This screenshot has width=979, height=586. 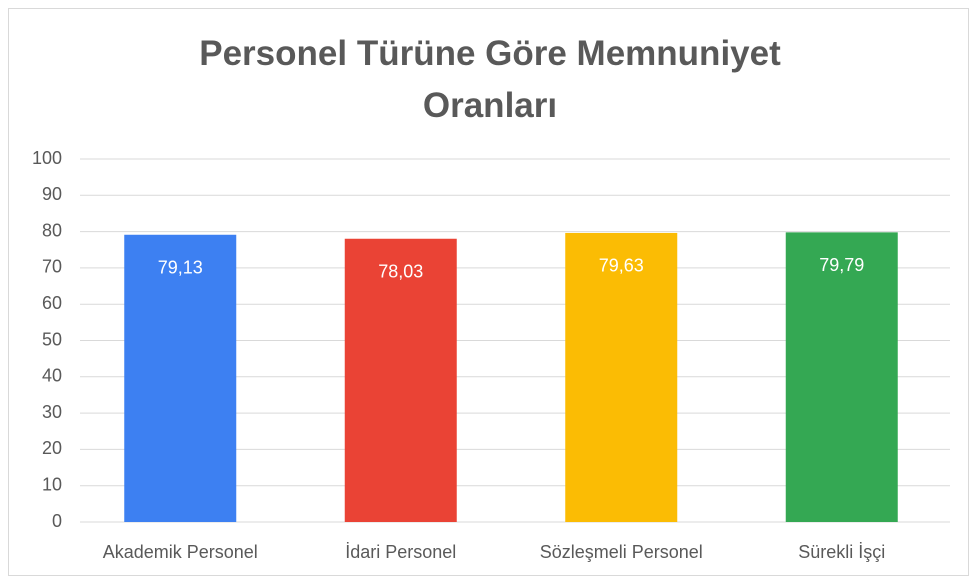 I want to click on y-tick-label: 20, so click(x=52, y=448).